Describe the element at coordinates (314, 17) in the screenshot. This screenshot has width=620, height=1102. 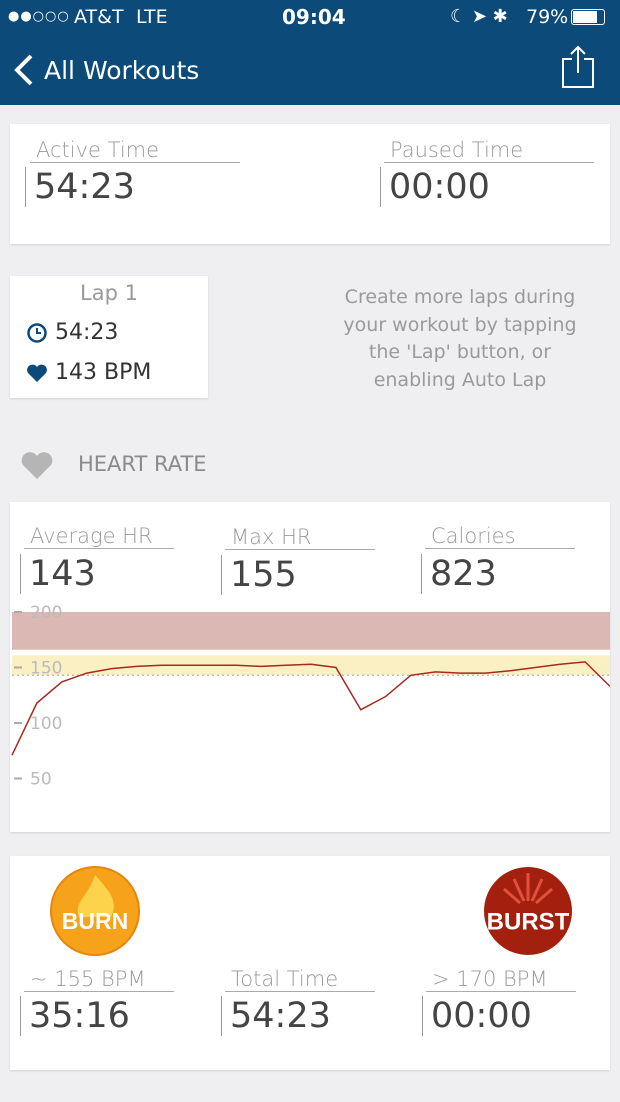
I see `clock: 09:04` at that location.